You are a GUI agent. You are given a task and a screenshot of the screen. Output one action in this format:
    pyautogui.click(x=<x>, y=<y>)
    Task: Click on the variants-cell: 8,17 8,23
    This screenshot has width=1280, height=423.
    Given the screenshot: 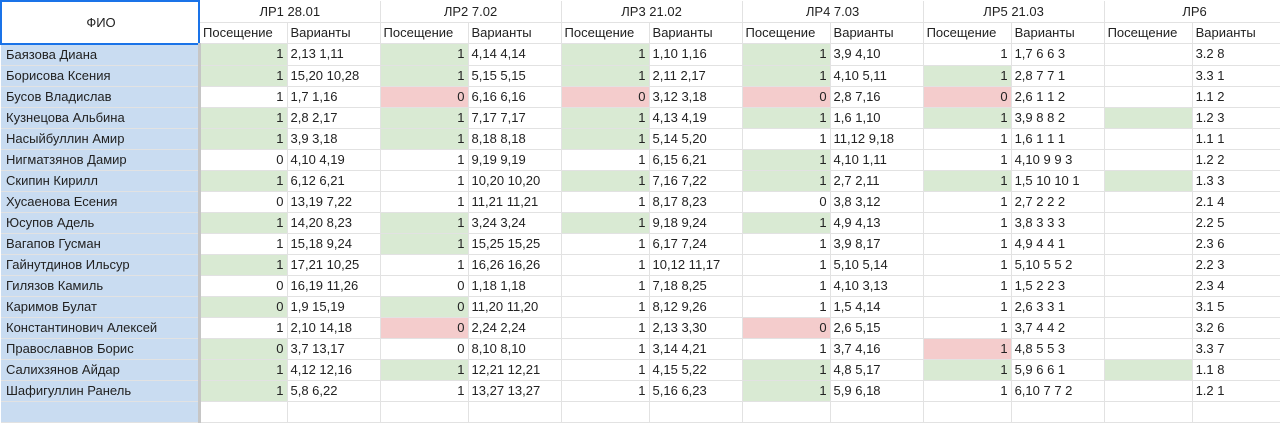 What is the action you would take?
    pyautogui.click(x=696, y=202)
    